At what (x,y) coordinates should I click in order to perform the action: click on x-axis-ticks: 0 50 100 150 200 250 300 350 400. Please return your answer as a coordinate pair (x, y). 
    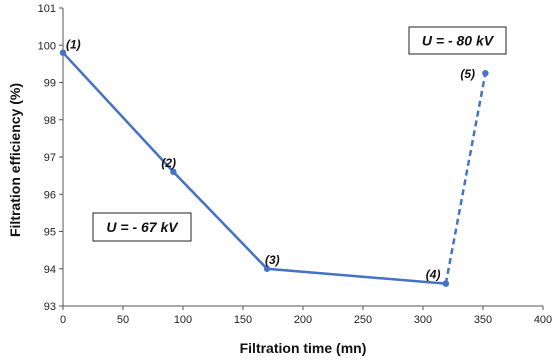
    Looking at the image, I should click on (306, 316).